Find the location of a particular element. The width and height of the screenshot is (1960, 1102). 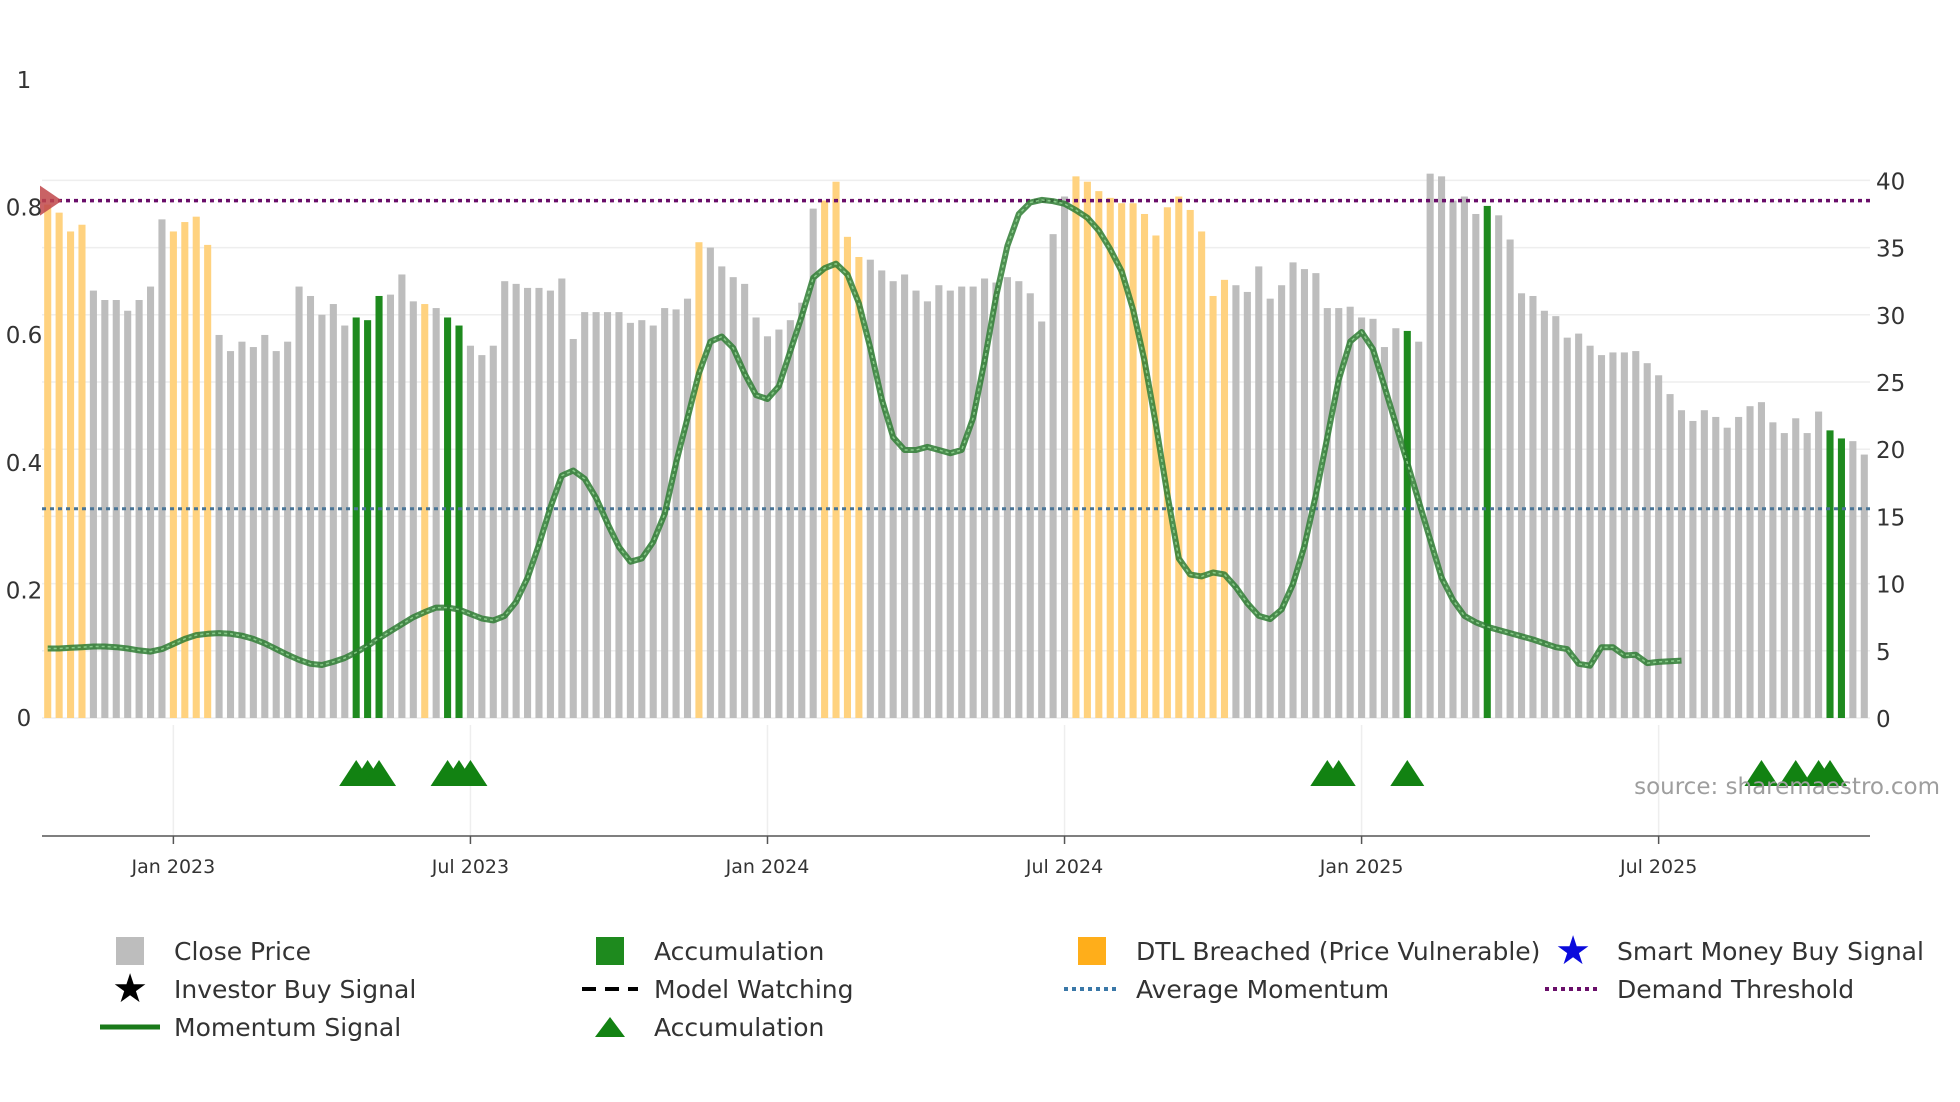

x-axis-tick-label: Jul 2023 is located at coordinates (470, 867).